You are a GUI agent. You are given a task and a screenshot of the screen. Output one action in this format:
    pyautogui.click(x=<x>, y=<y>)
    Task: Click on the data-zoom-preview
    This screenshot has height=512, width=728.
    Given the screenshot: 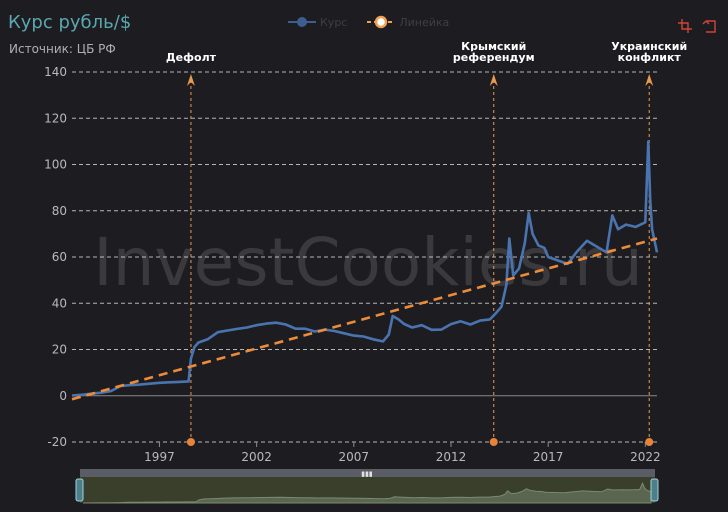 What is the action you would take?
    pyautogui.click(x=367, y=492)
    